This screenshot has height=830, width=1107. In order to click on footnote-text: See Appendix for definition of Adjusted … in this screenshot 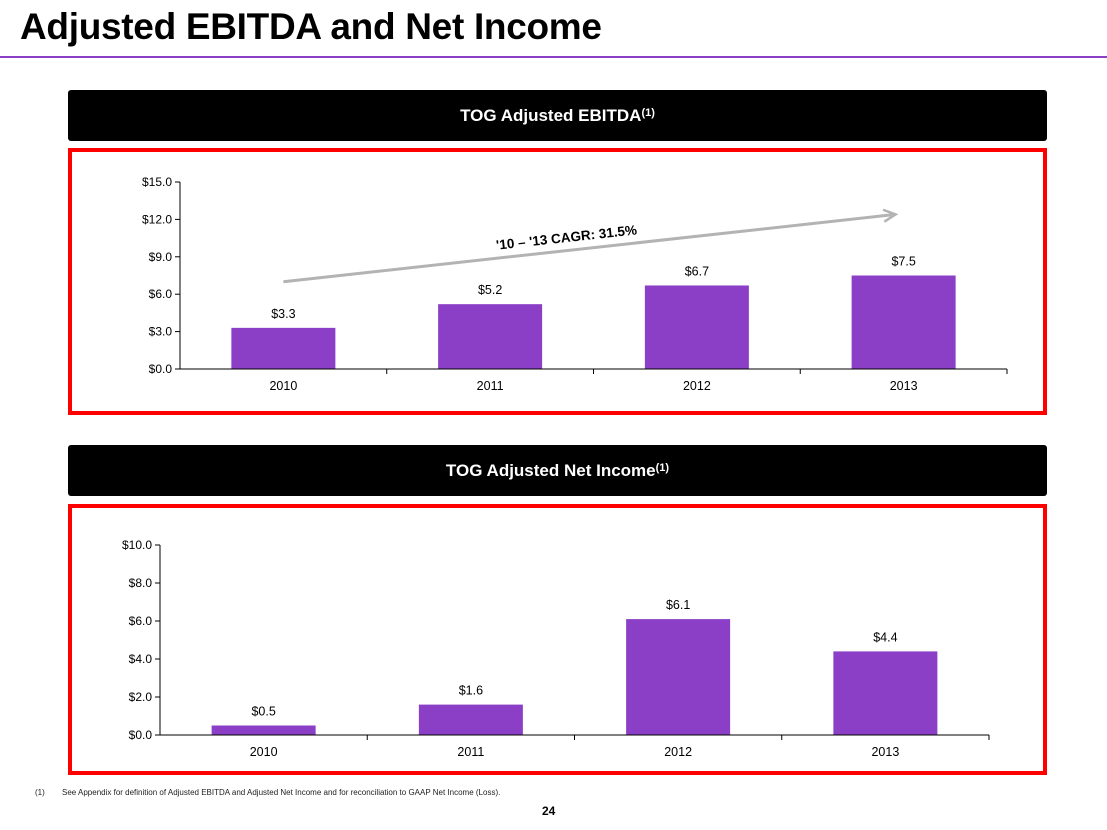, I will do `click(281, 792)`.